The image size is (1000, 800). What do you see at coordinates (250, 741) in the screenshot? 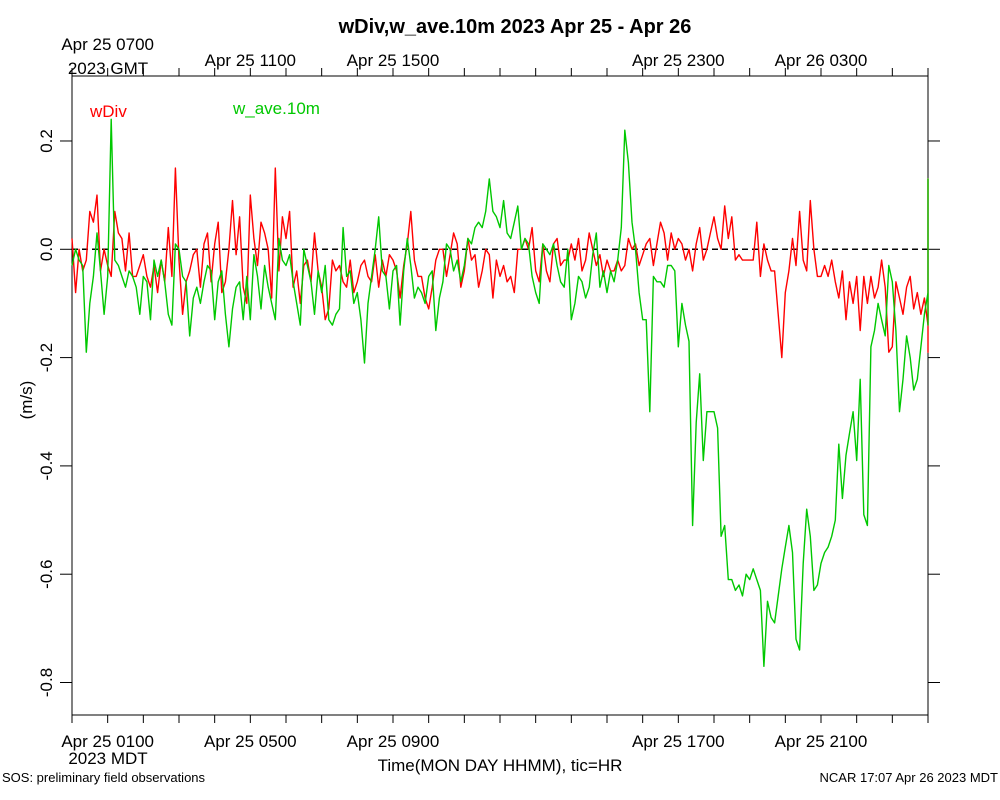
I see `x-tick-label-bottom: Apr 25 0500` at bounding box center [250, 741].